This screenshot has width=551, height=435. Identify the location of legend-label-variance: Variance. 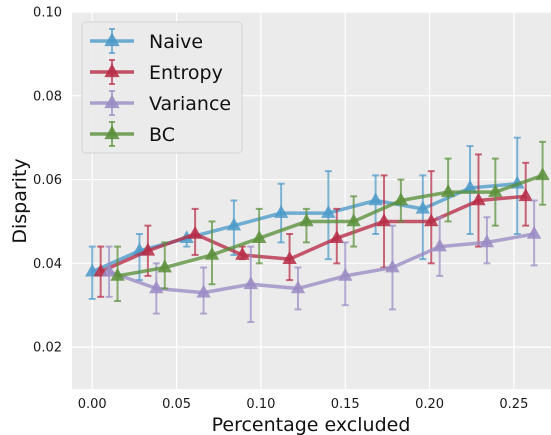
(190, 104).